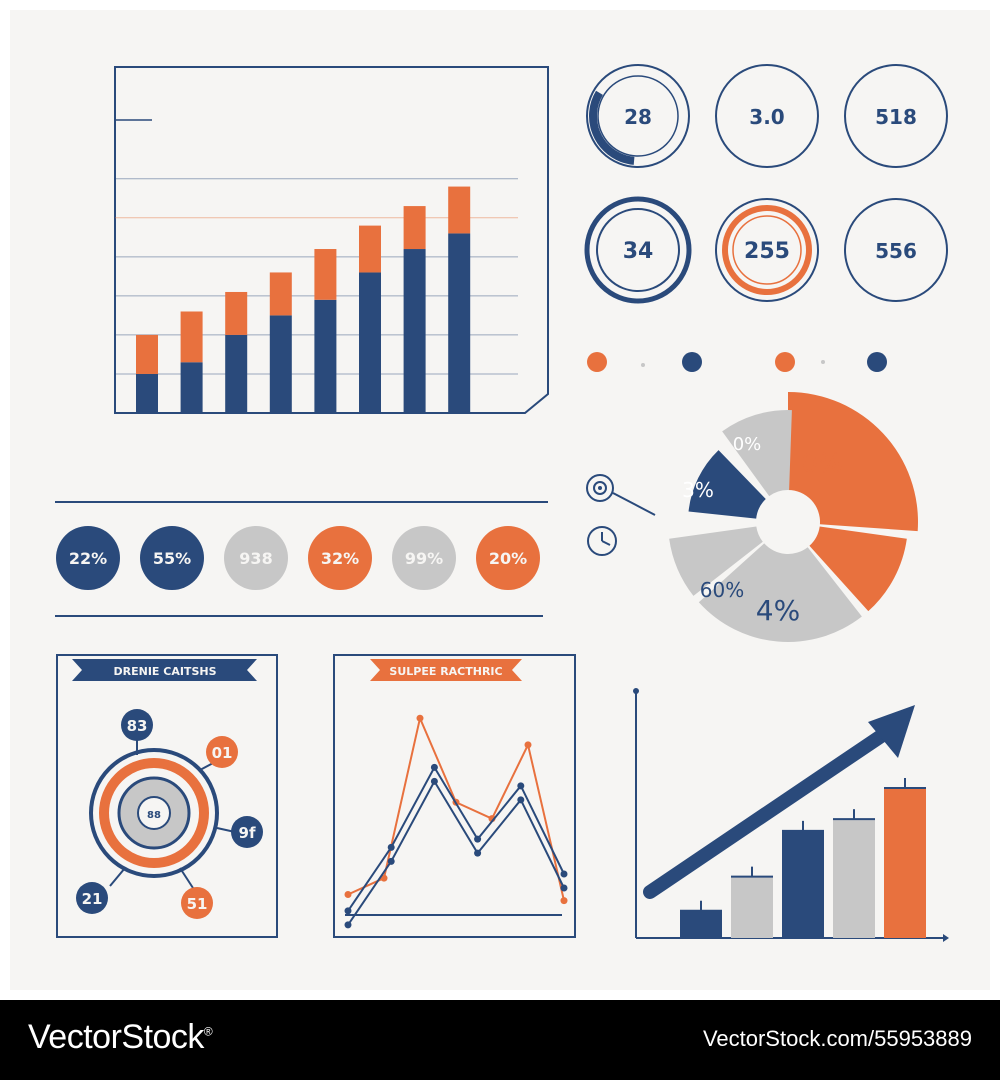 This screenshot has height=1080, width=1000. I want to click on growth-bar-chart, so click(791, 815).